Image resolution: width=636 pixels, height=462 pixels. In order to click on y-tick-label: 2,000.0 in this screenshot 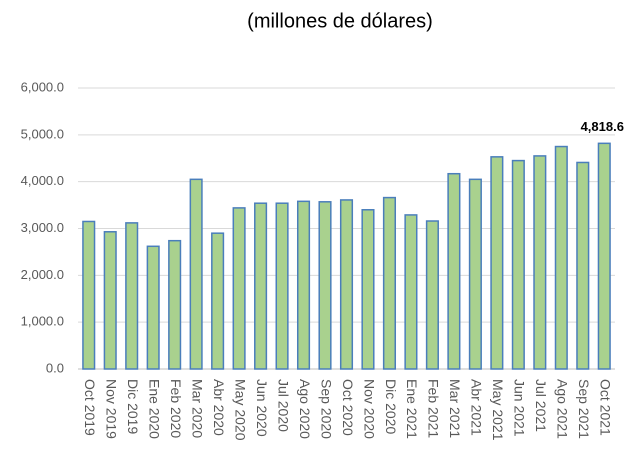, I will do `click(42, 274)`.